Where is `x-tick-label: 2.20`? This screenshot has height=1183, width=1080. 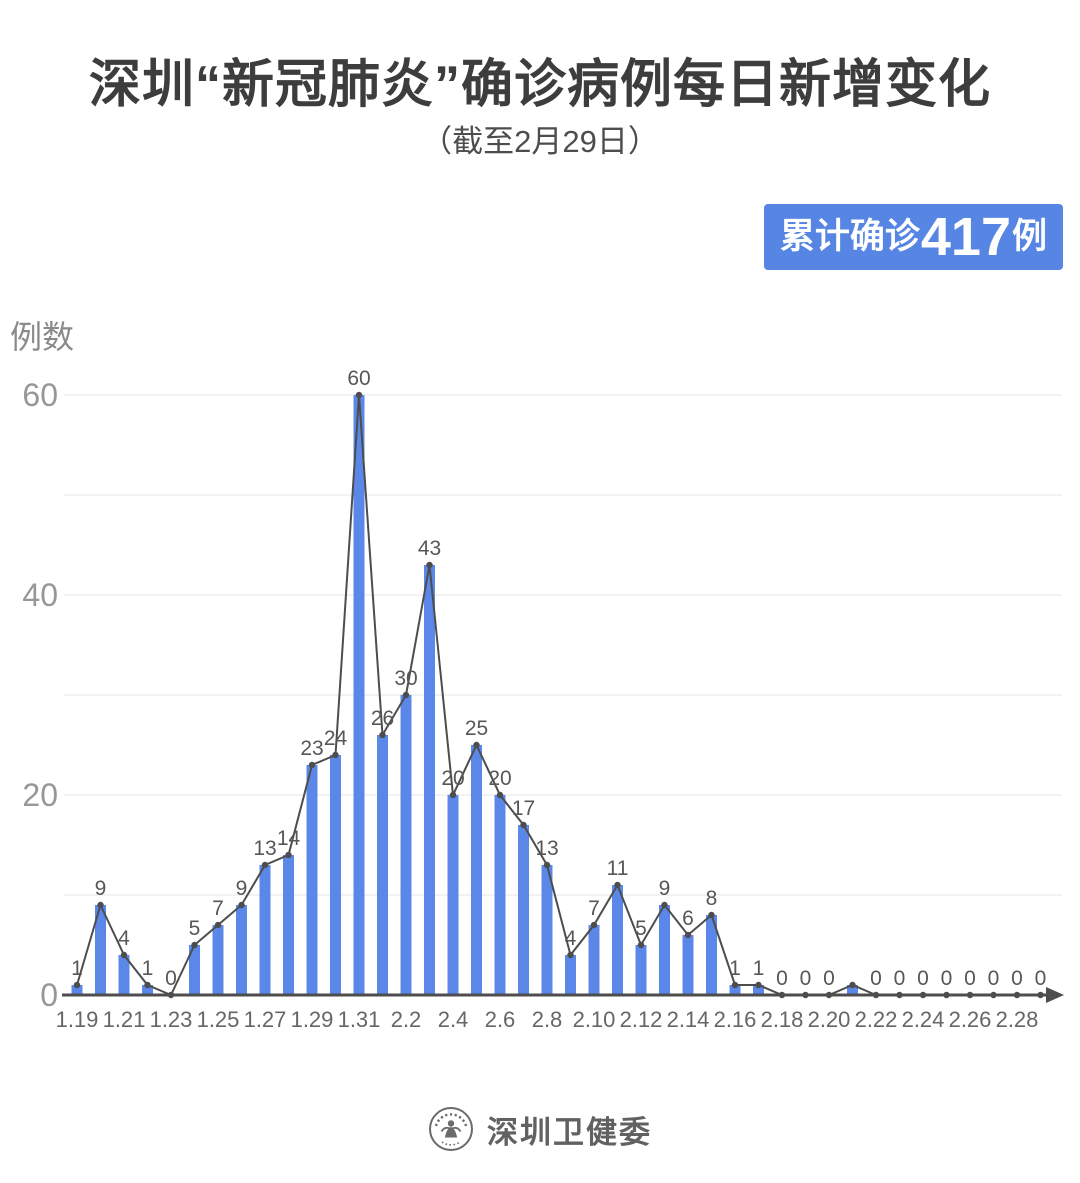
x-tick-label: 2.20 is located at coordinates (829, 1019).